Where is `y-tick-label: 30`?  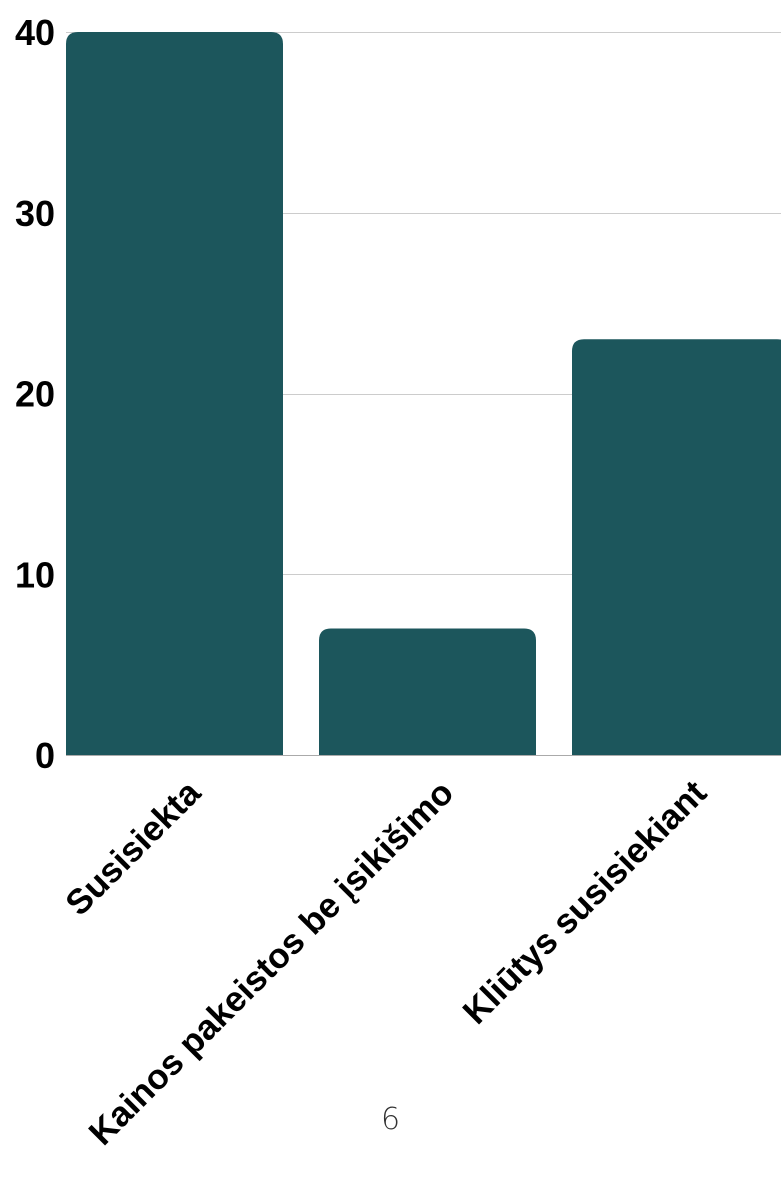
y-tick-label: 30 is located at coordinates (35, 213).